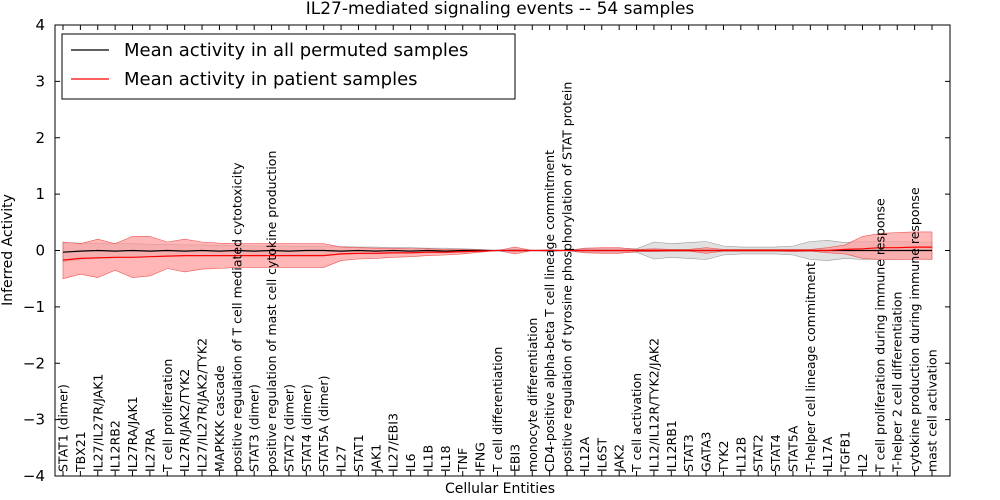 This screenshot has width=1000, height=500. I want to click on x-tick-label: IL27/EBI3, so click(393, 442).